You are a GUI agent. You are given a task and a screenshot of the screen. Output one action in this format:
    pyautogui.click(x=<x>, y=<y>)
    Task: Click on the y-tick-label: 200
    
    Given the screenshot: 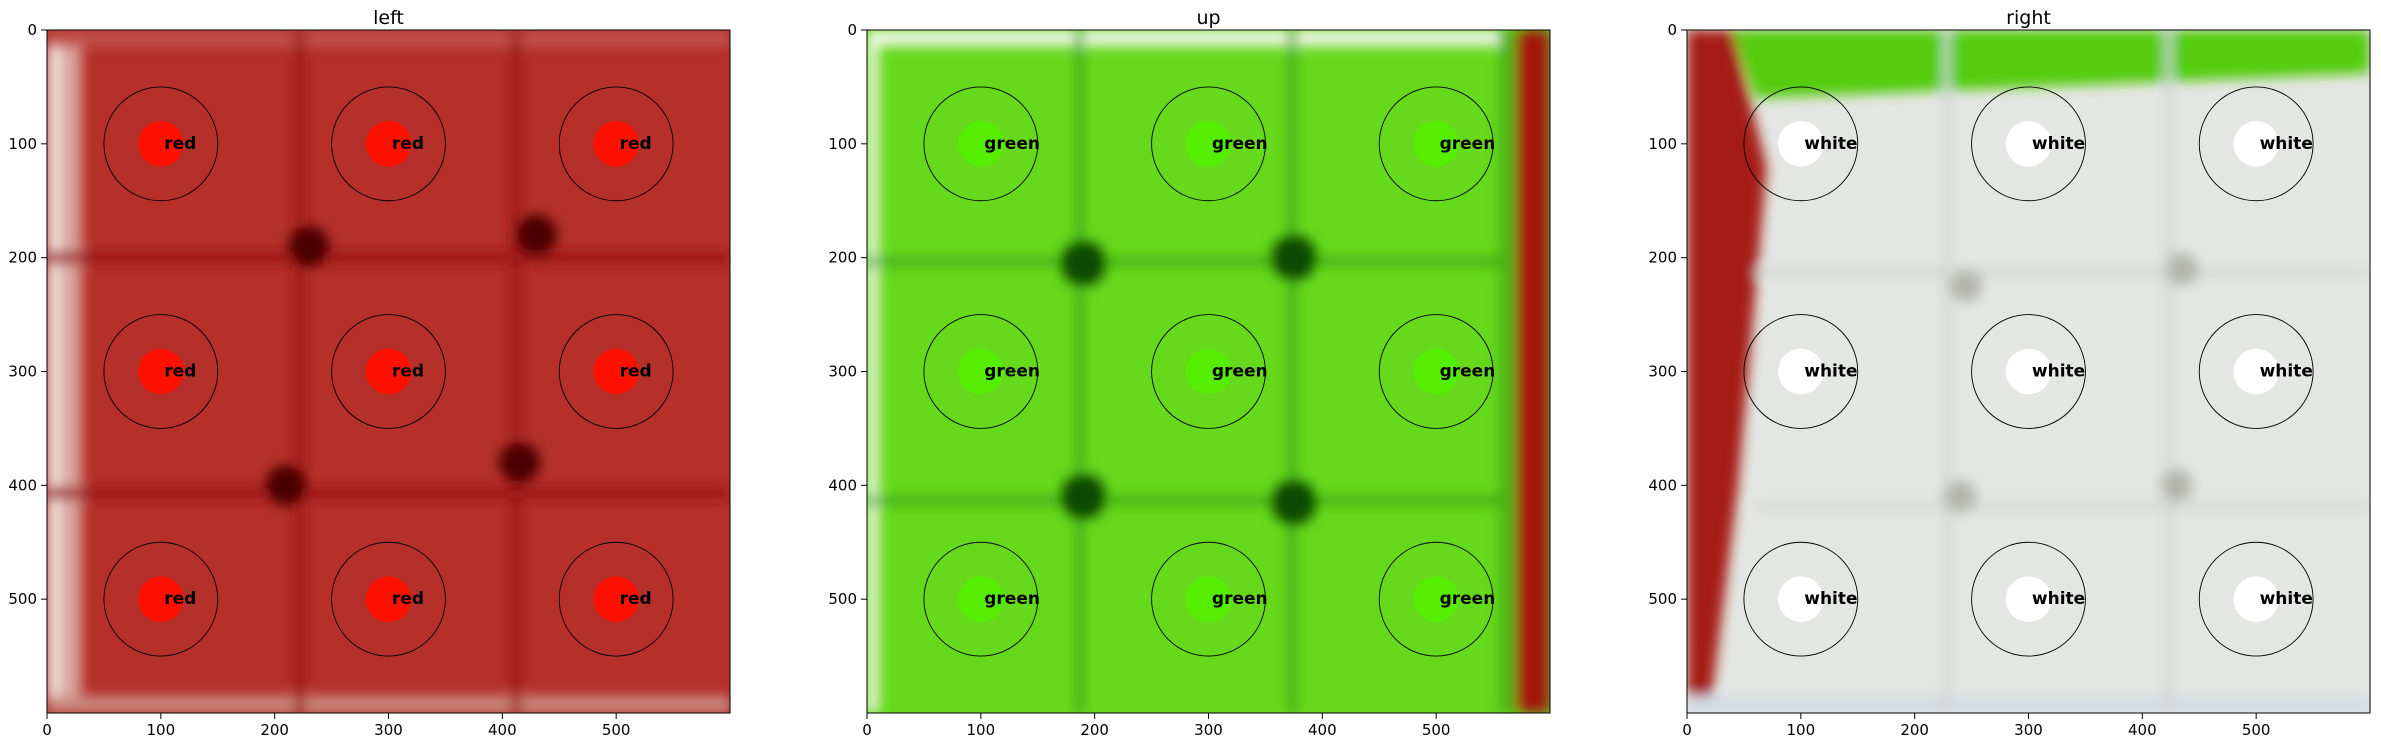 What is the action you would take?
    pyautogui.click(x=1662, y=258)
    